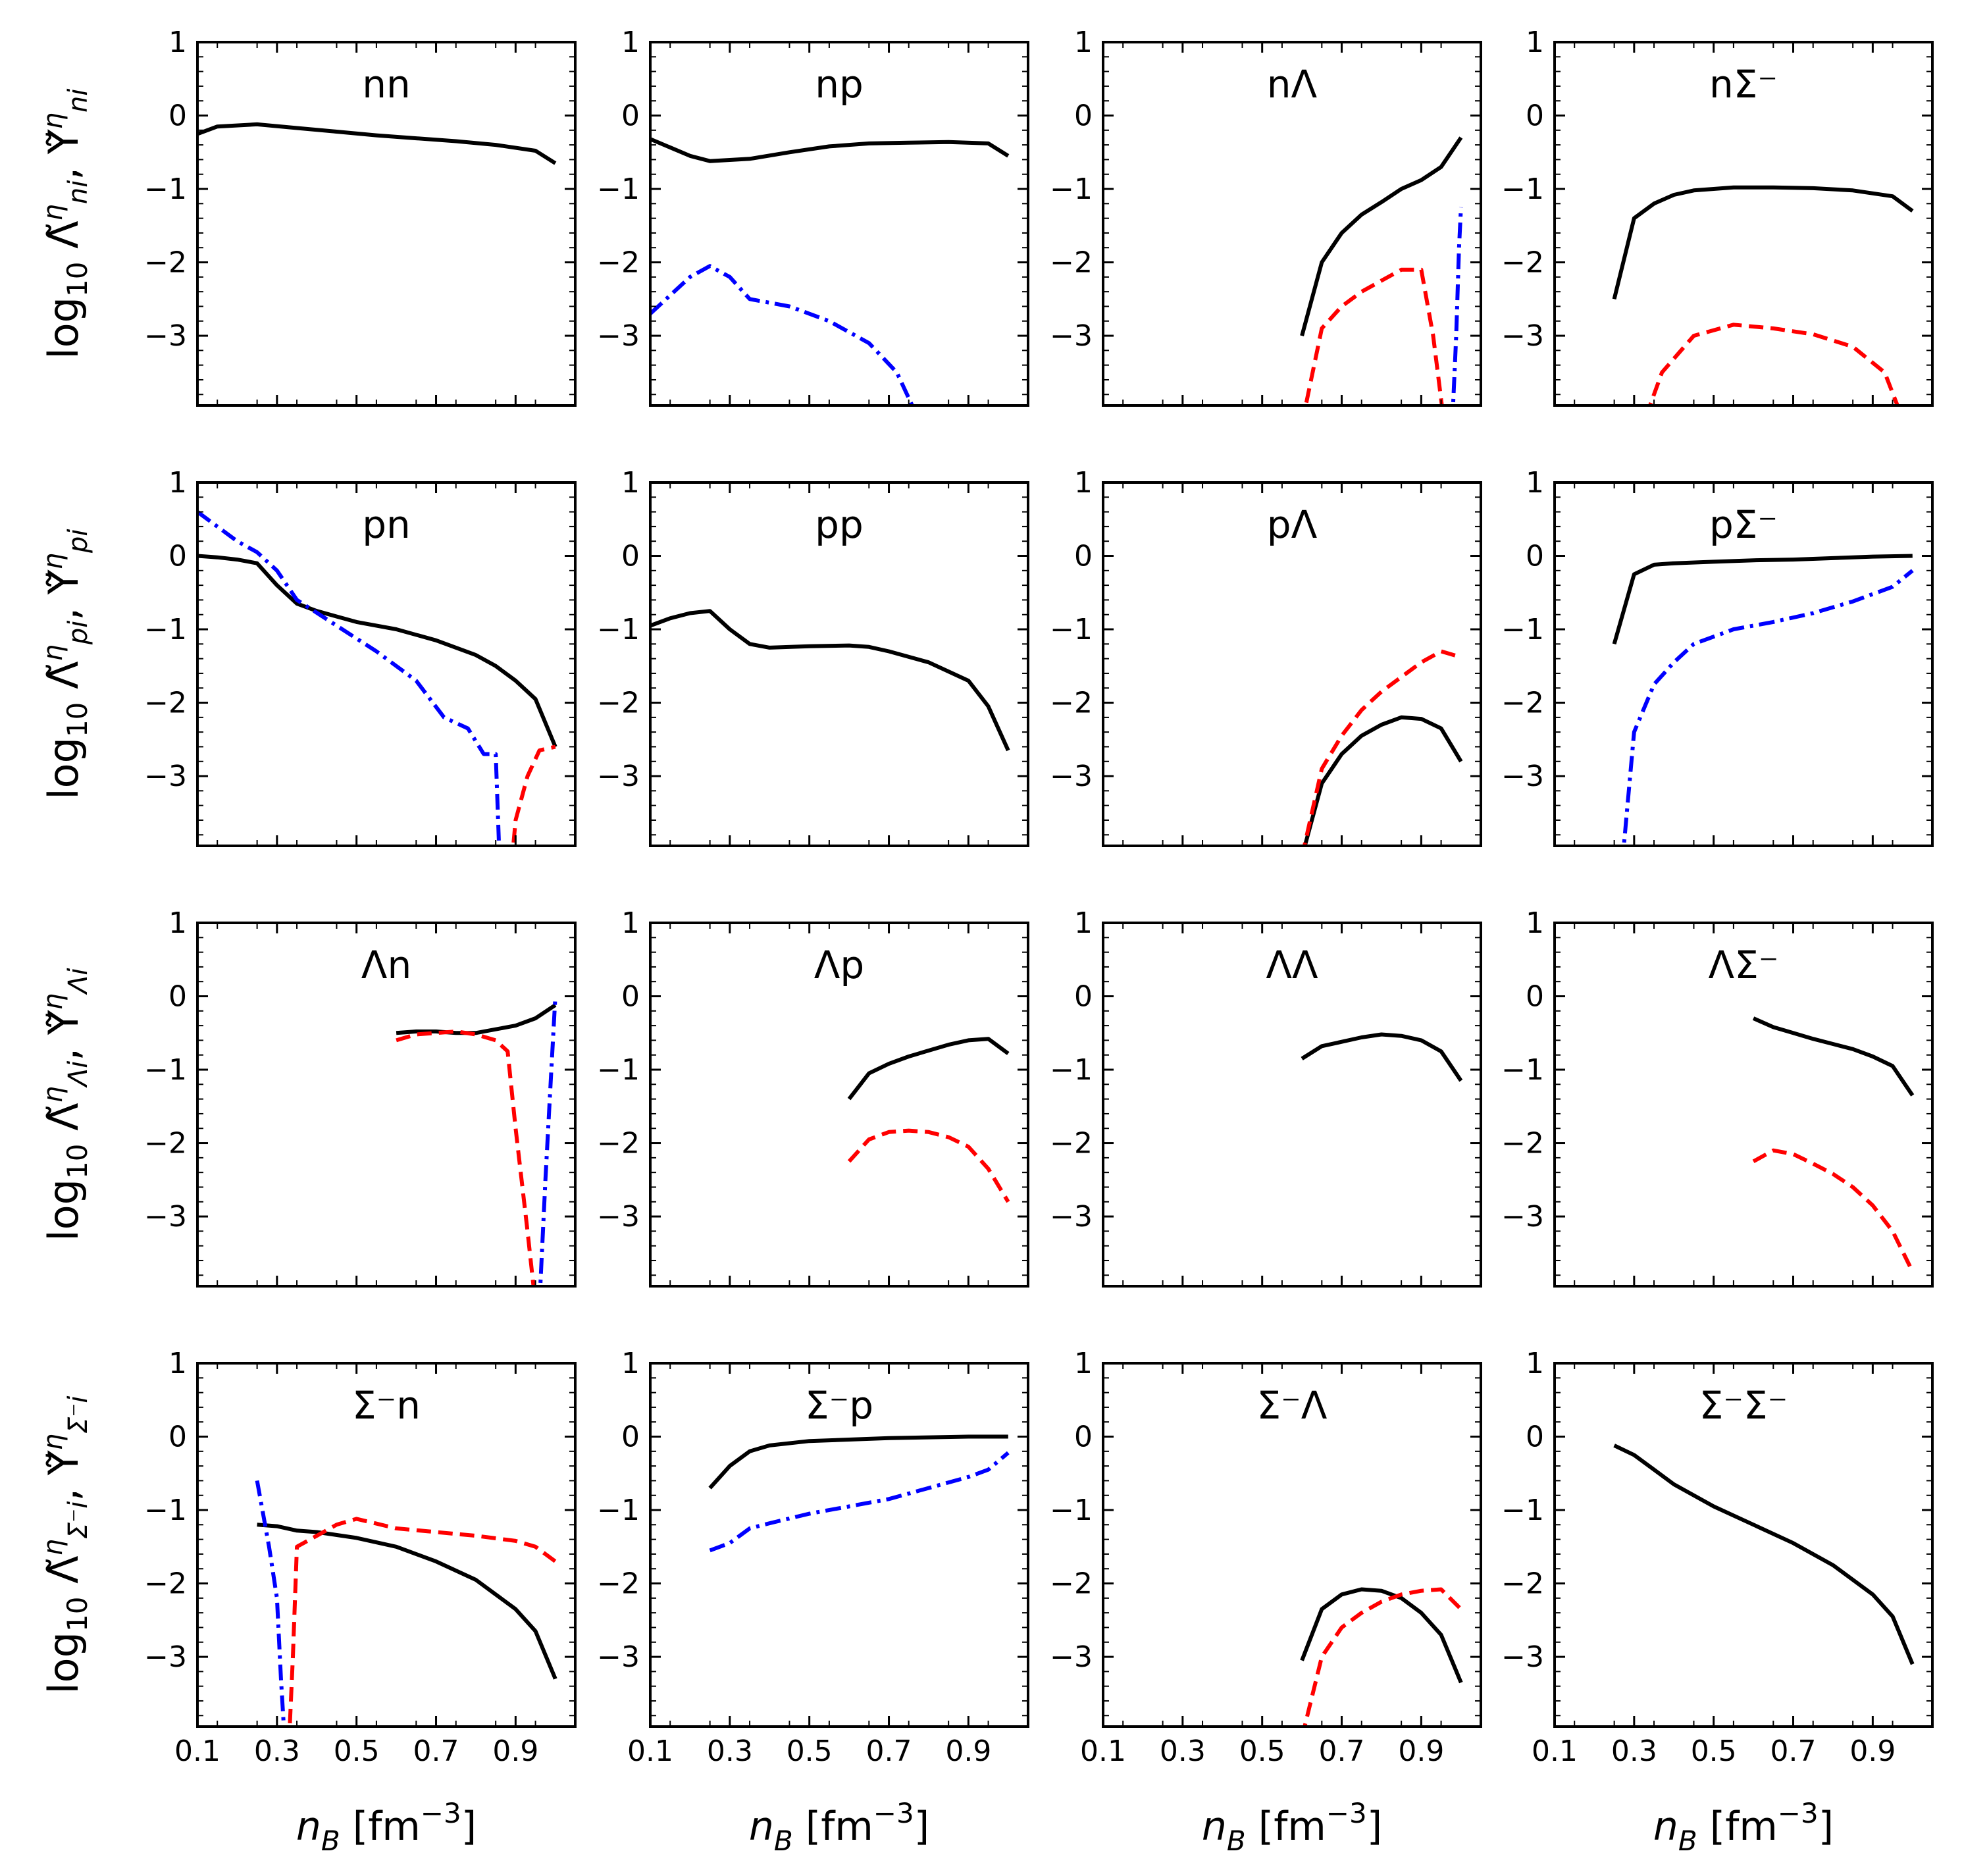  Describe the element at coordinates (63, 1475) in the screenshot. I see `y-label-part: , Υ̃` at that location.